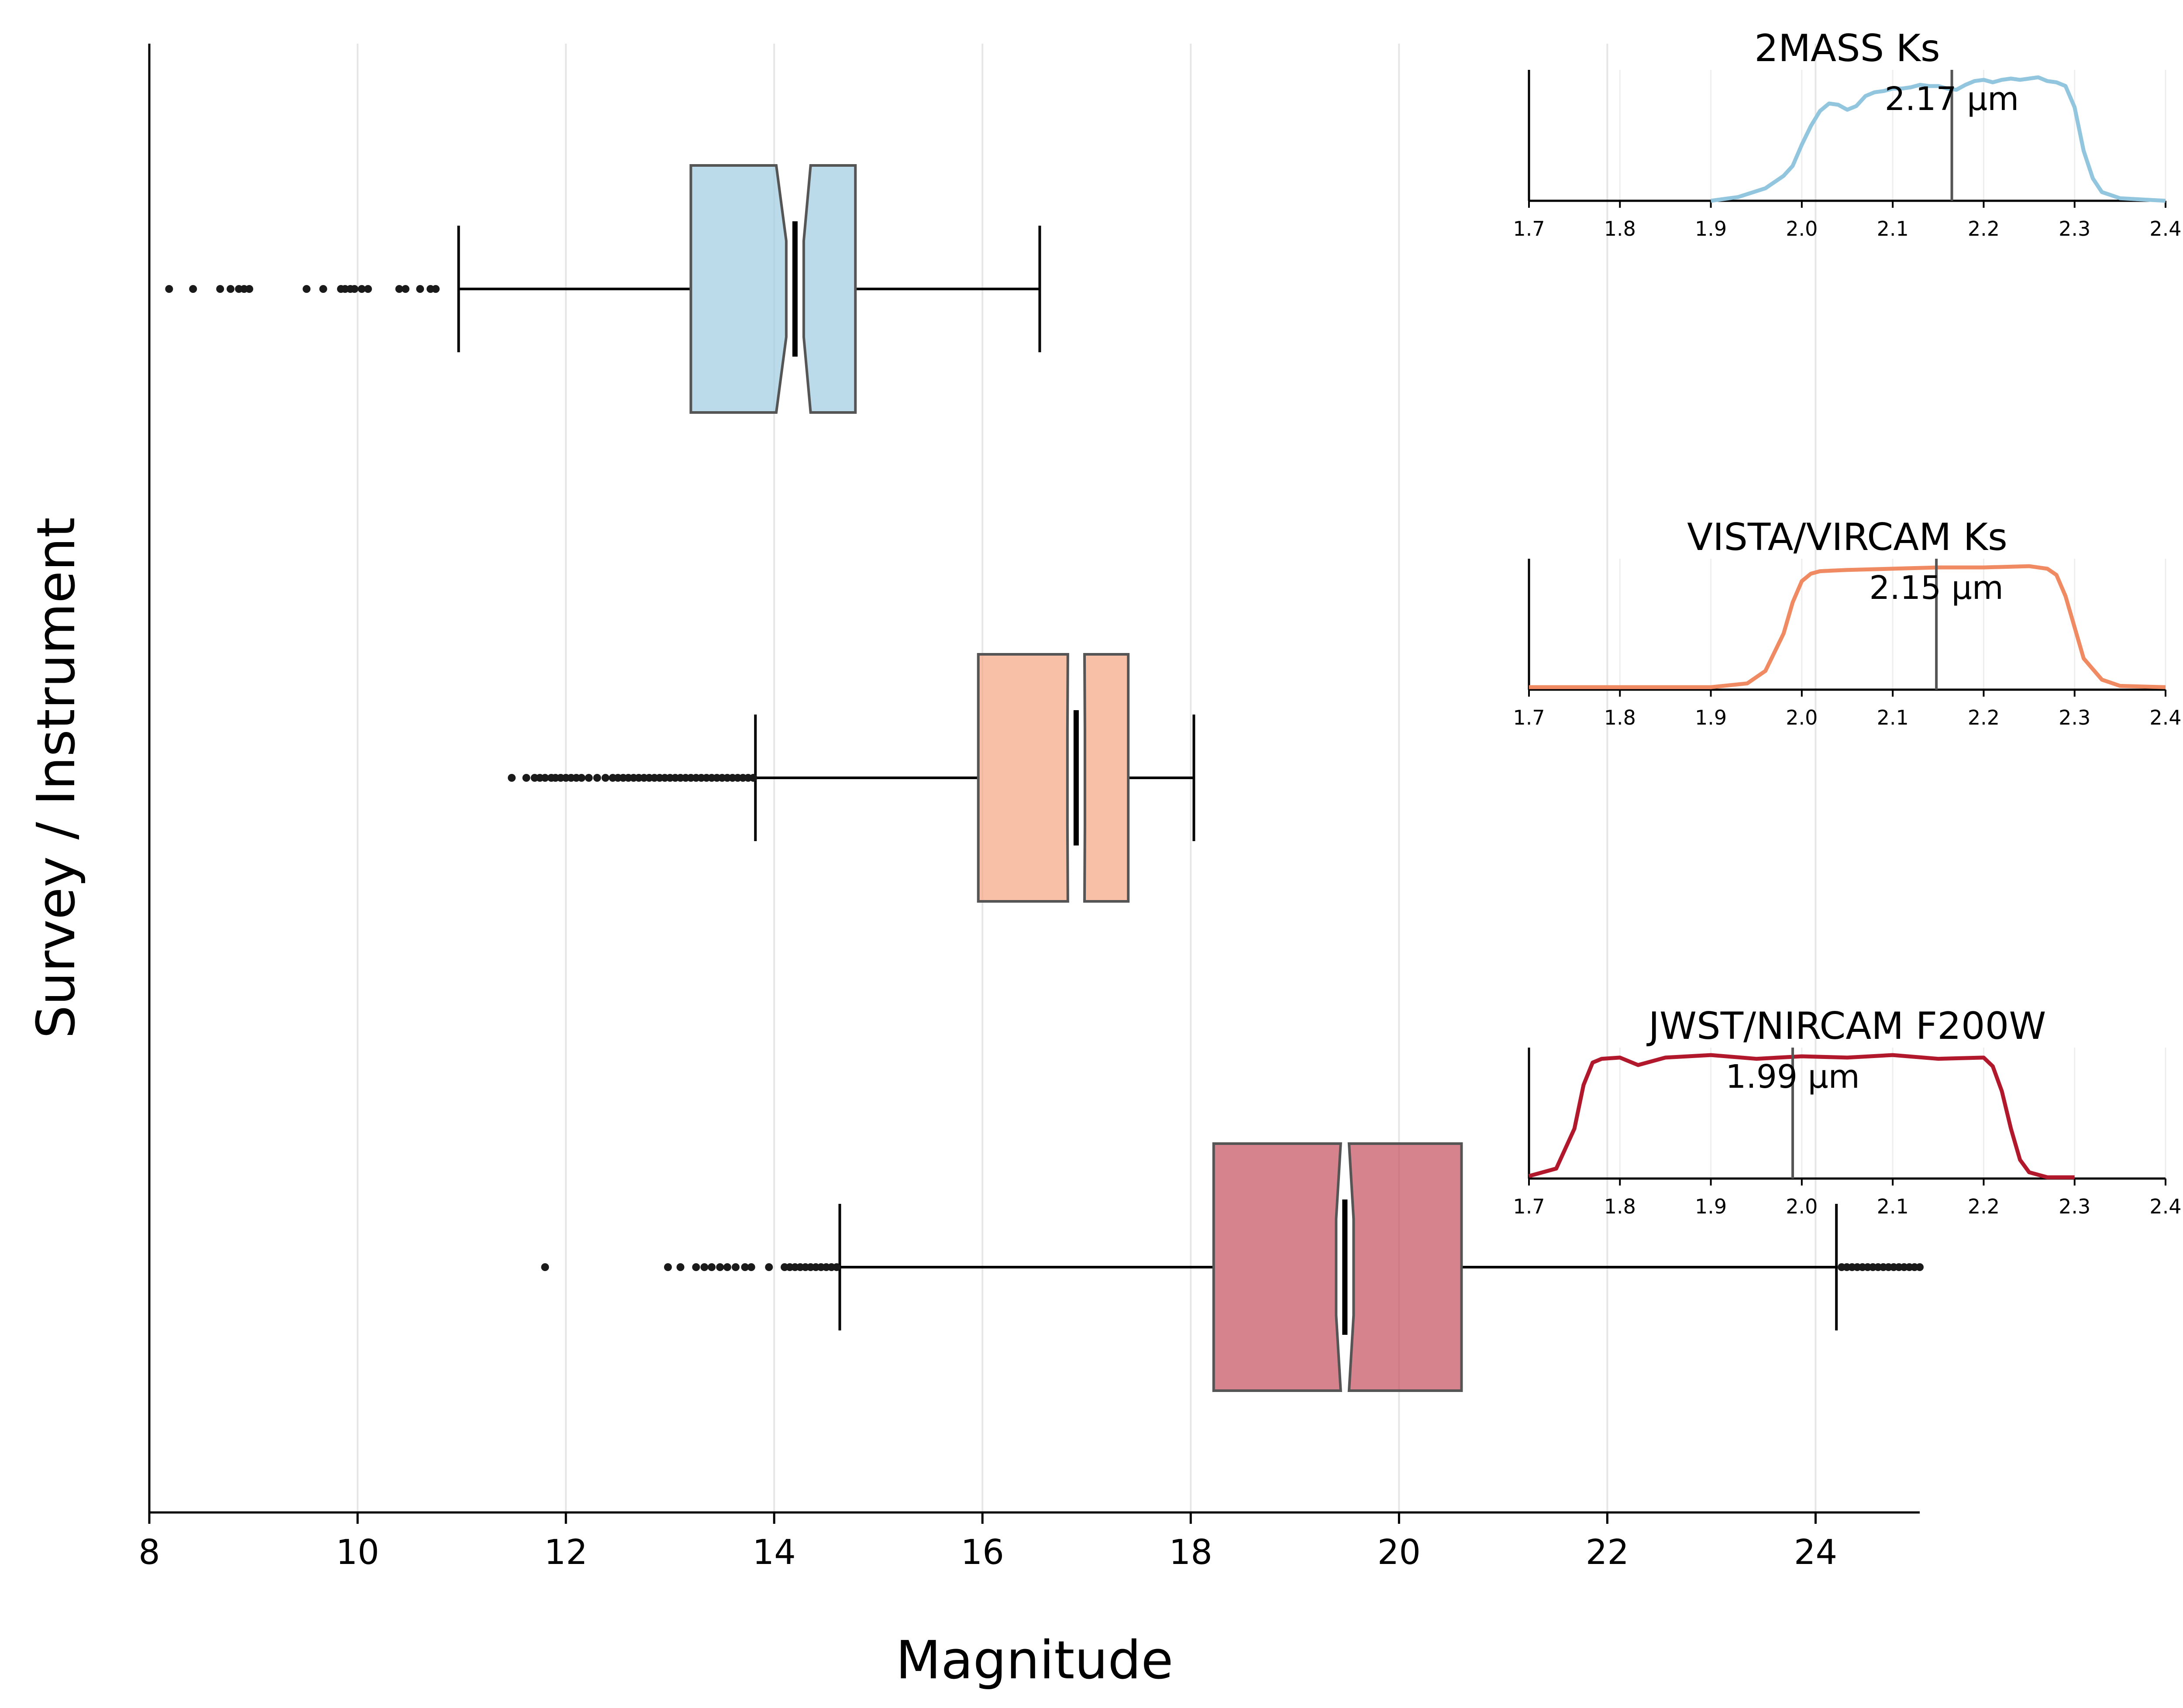  What do you see at coordinates (1847, 48) in the screenshot?
I see `inset-title: 2MASS Ks` at bounding box center [1847, 48].